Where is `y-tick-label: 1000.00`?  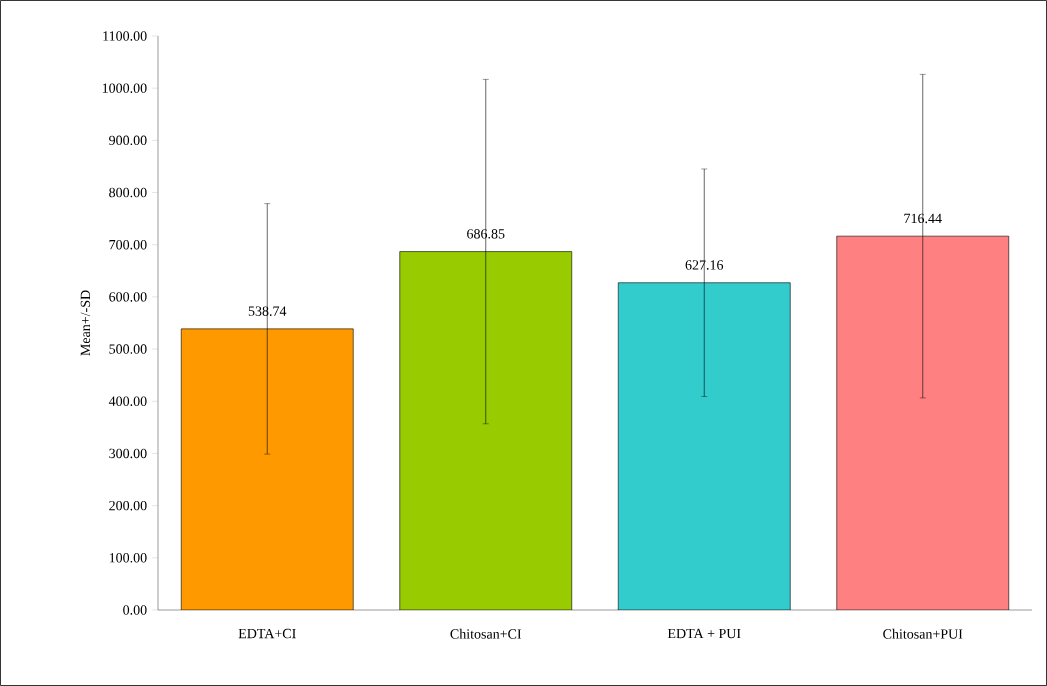
y-tick-label: 1000.00 is located at coordinates (124, 88).